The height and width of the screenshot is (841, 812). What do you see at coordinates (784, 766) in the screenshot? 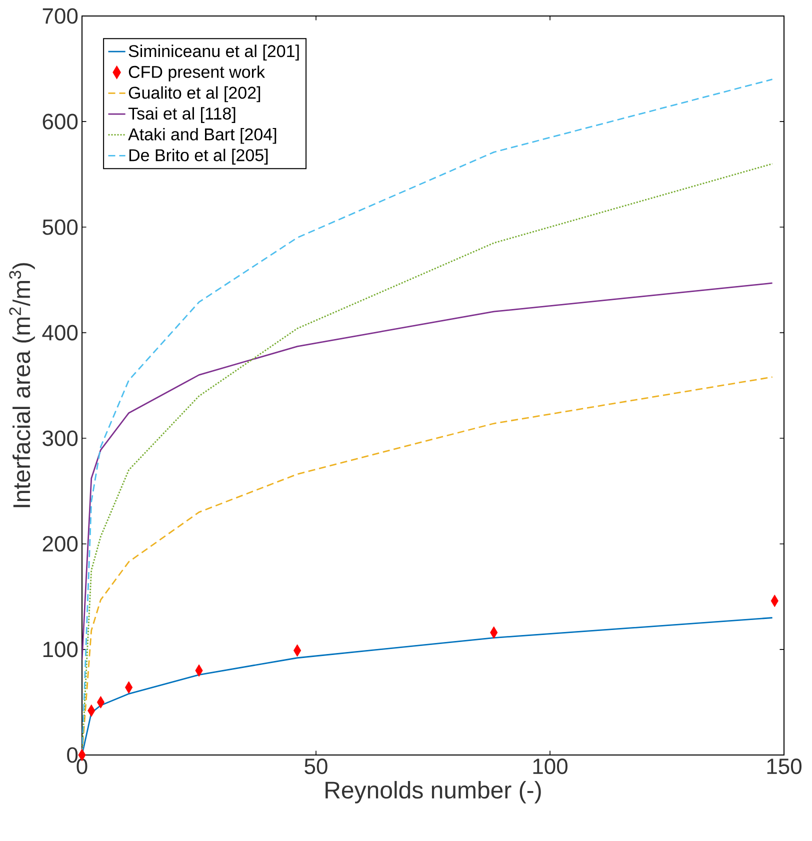
I see `x-tick-label: 150` at bounding box center [784, 766].